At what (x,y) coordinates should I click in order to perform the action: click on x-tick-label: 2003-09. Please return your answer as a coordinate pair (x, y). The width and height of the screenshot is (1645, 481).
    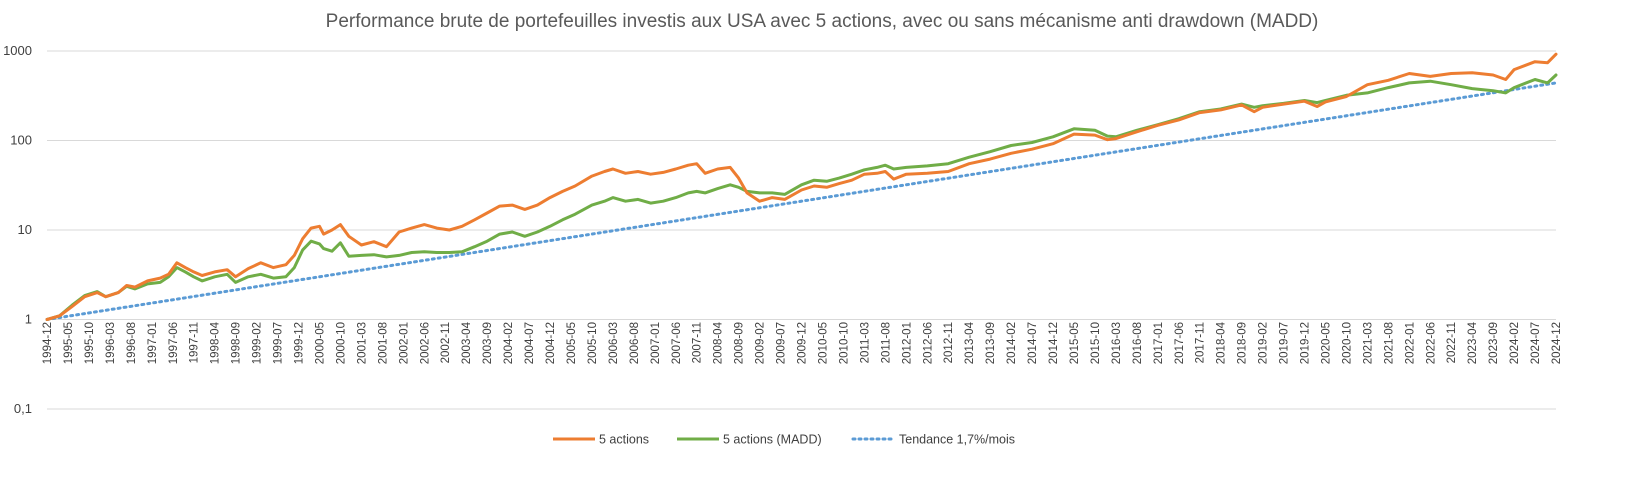
    Looking at the image, I should click on (488, 343).